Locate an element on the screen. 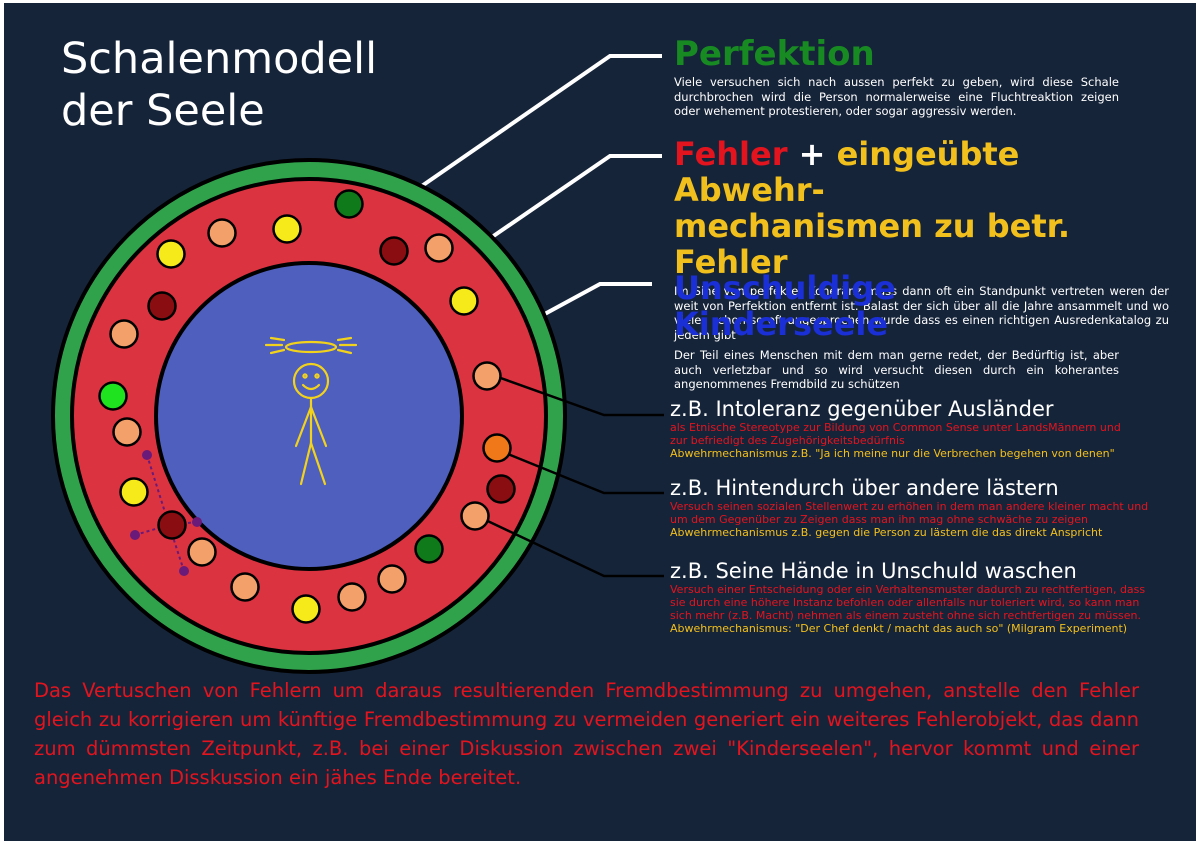 This screenshot has height=844, width=1200. example-1-title: z.B. Intoleranz gegenüber Ausländer is located at coordinates (862, 409).